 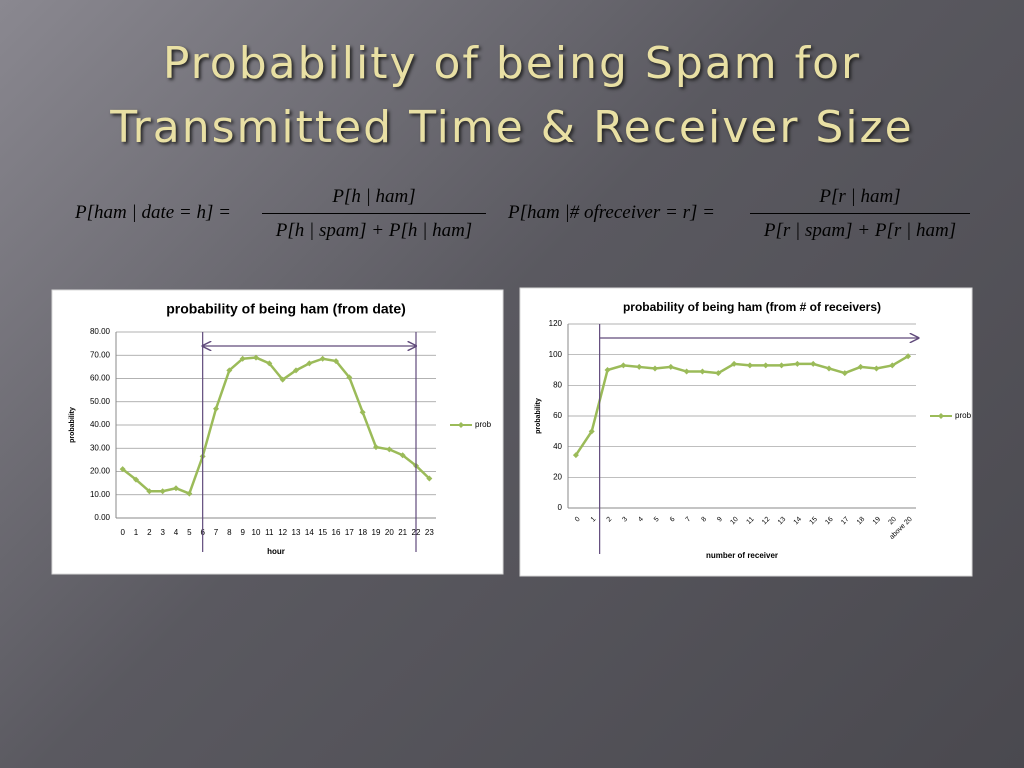 What do you see at coordinates (100, 331) in the screenshot?
I see `y-tick-label: 80.00` at bounding box center [100, 331].